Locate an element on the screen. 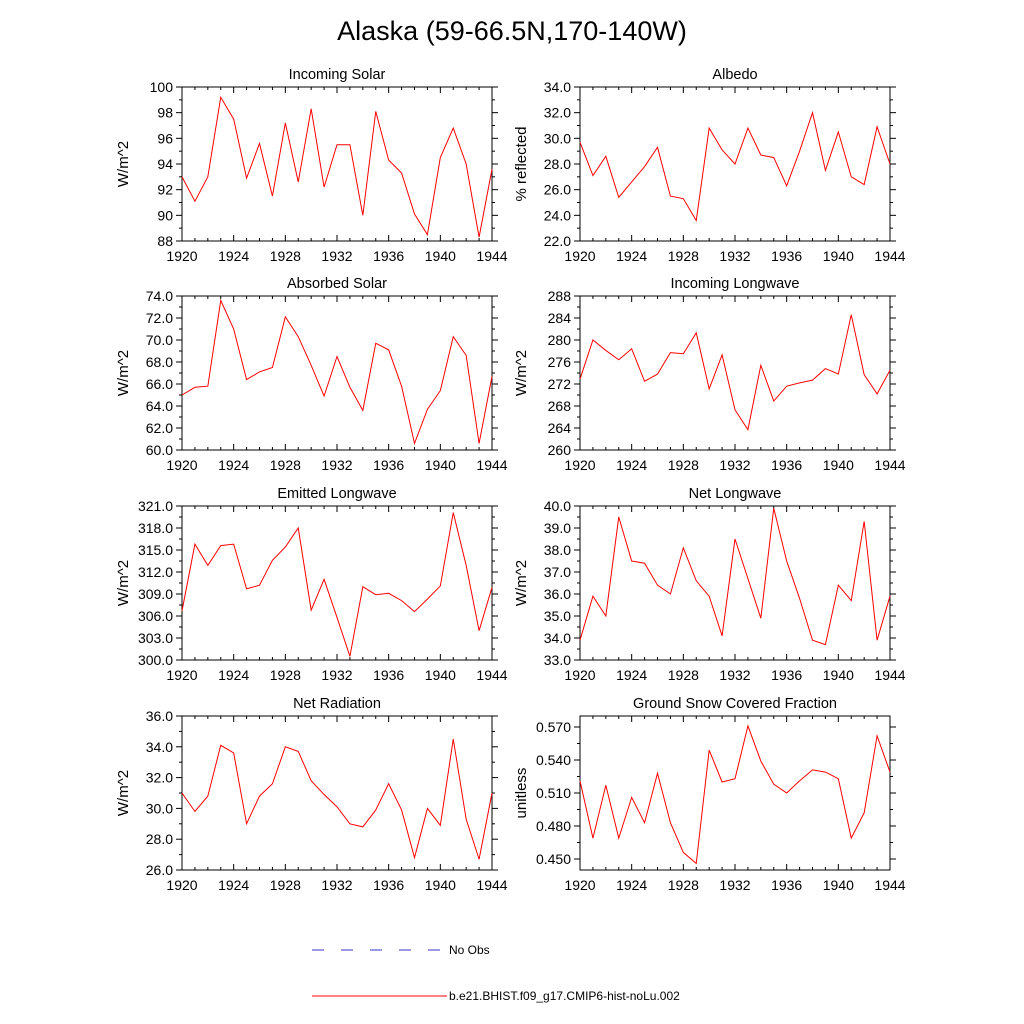  y-tick-label: 318.0 is located at coordinates (155, 528).